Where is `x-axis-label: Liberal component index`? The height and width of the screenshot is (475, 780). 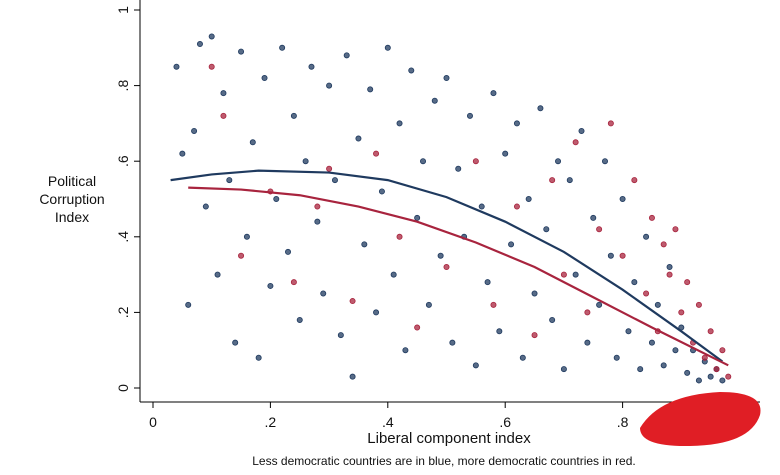
x-axis-label: Liberal component index is located at coordinates (449, 438).